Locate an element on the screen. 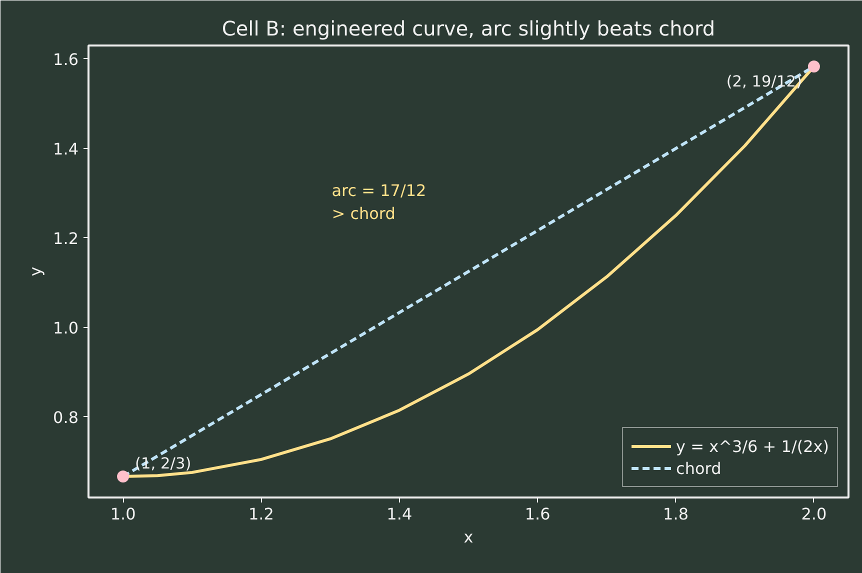  x-tick-label: 1.2 is located at coordinates (261, 514).